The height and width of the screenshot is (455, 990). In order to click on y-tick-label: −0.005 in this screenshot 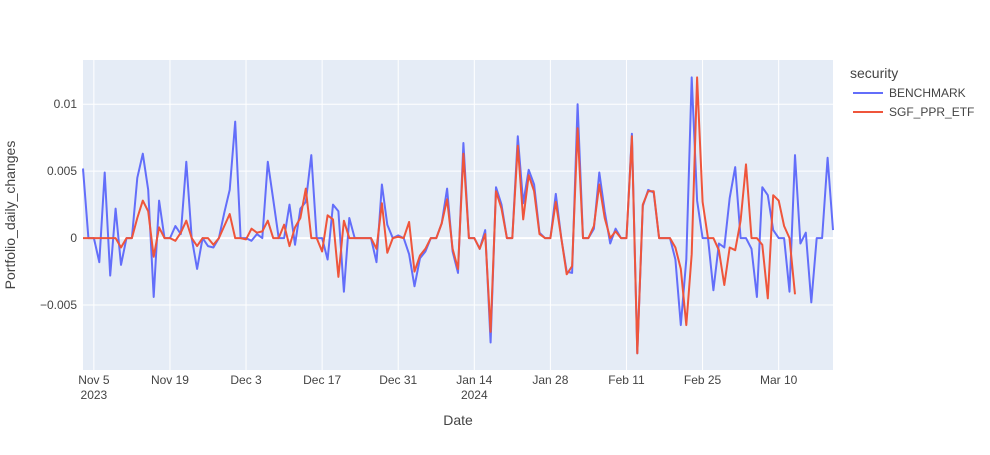, I will do `click(58, 305)`.